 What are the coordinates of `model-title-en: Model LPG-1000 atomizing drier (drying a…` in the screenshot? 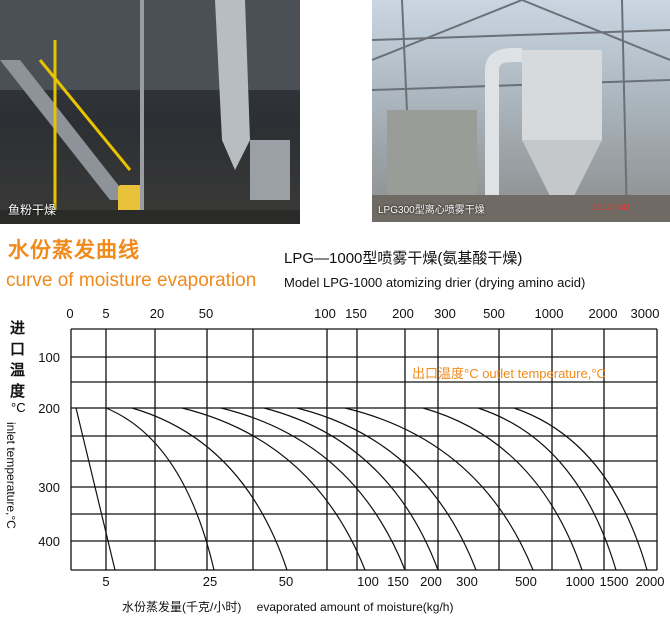 It's located at (435, 282).